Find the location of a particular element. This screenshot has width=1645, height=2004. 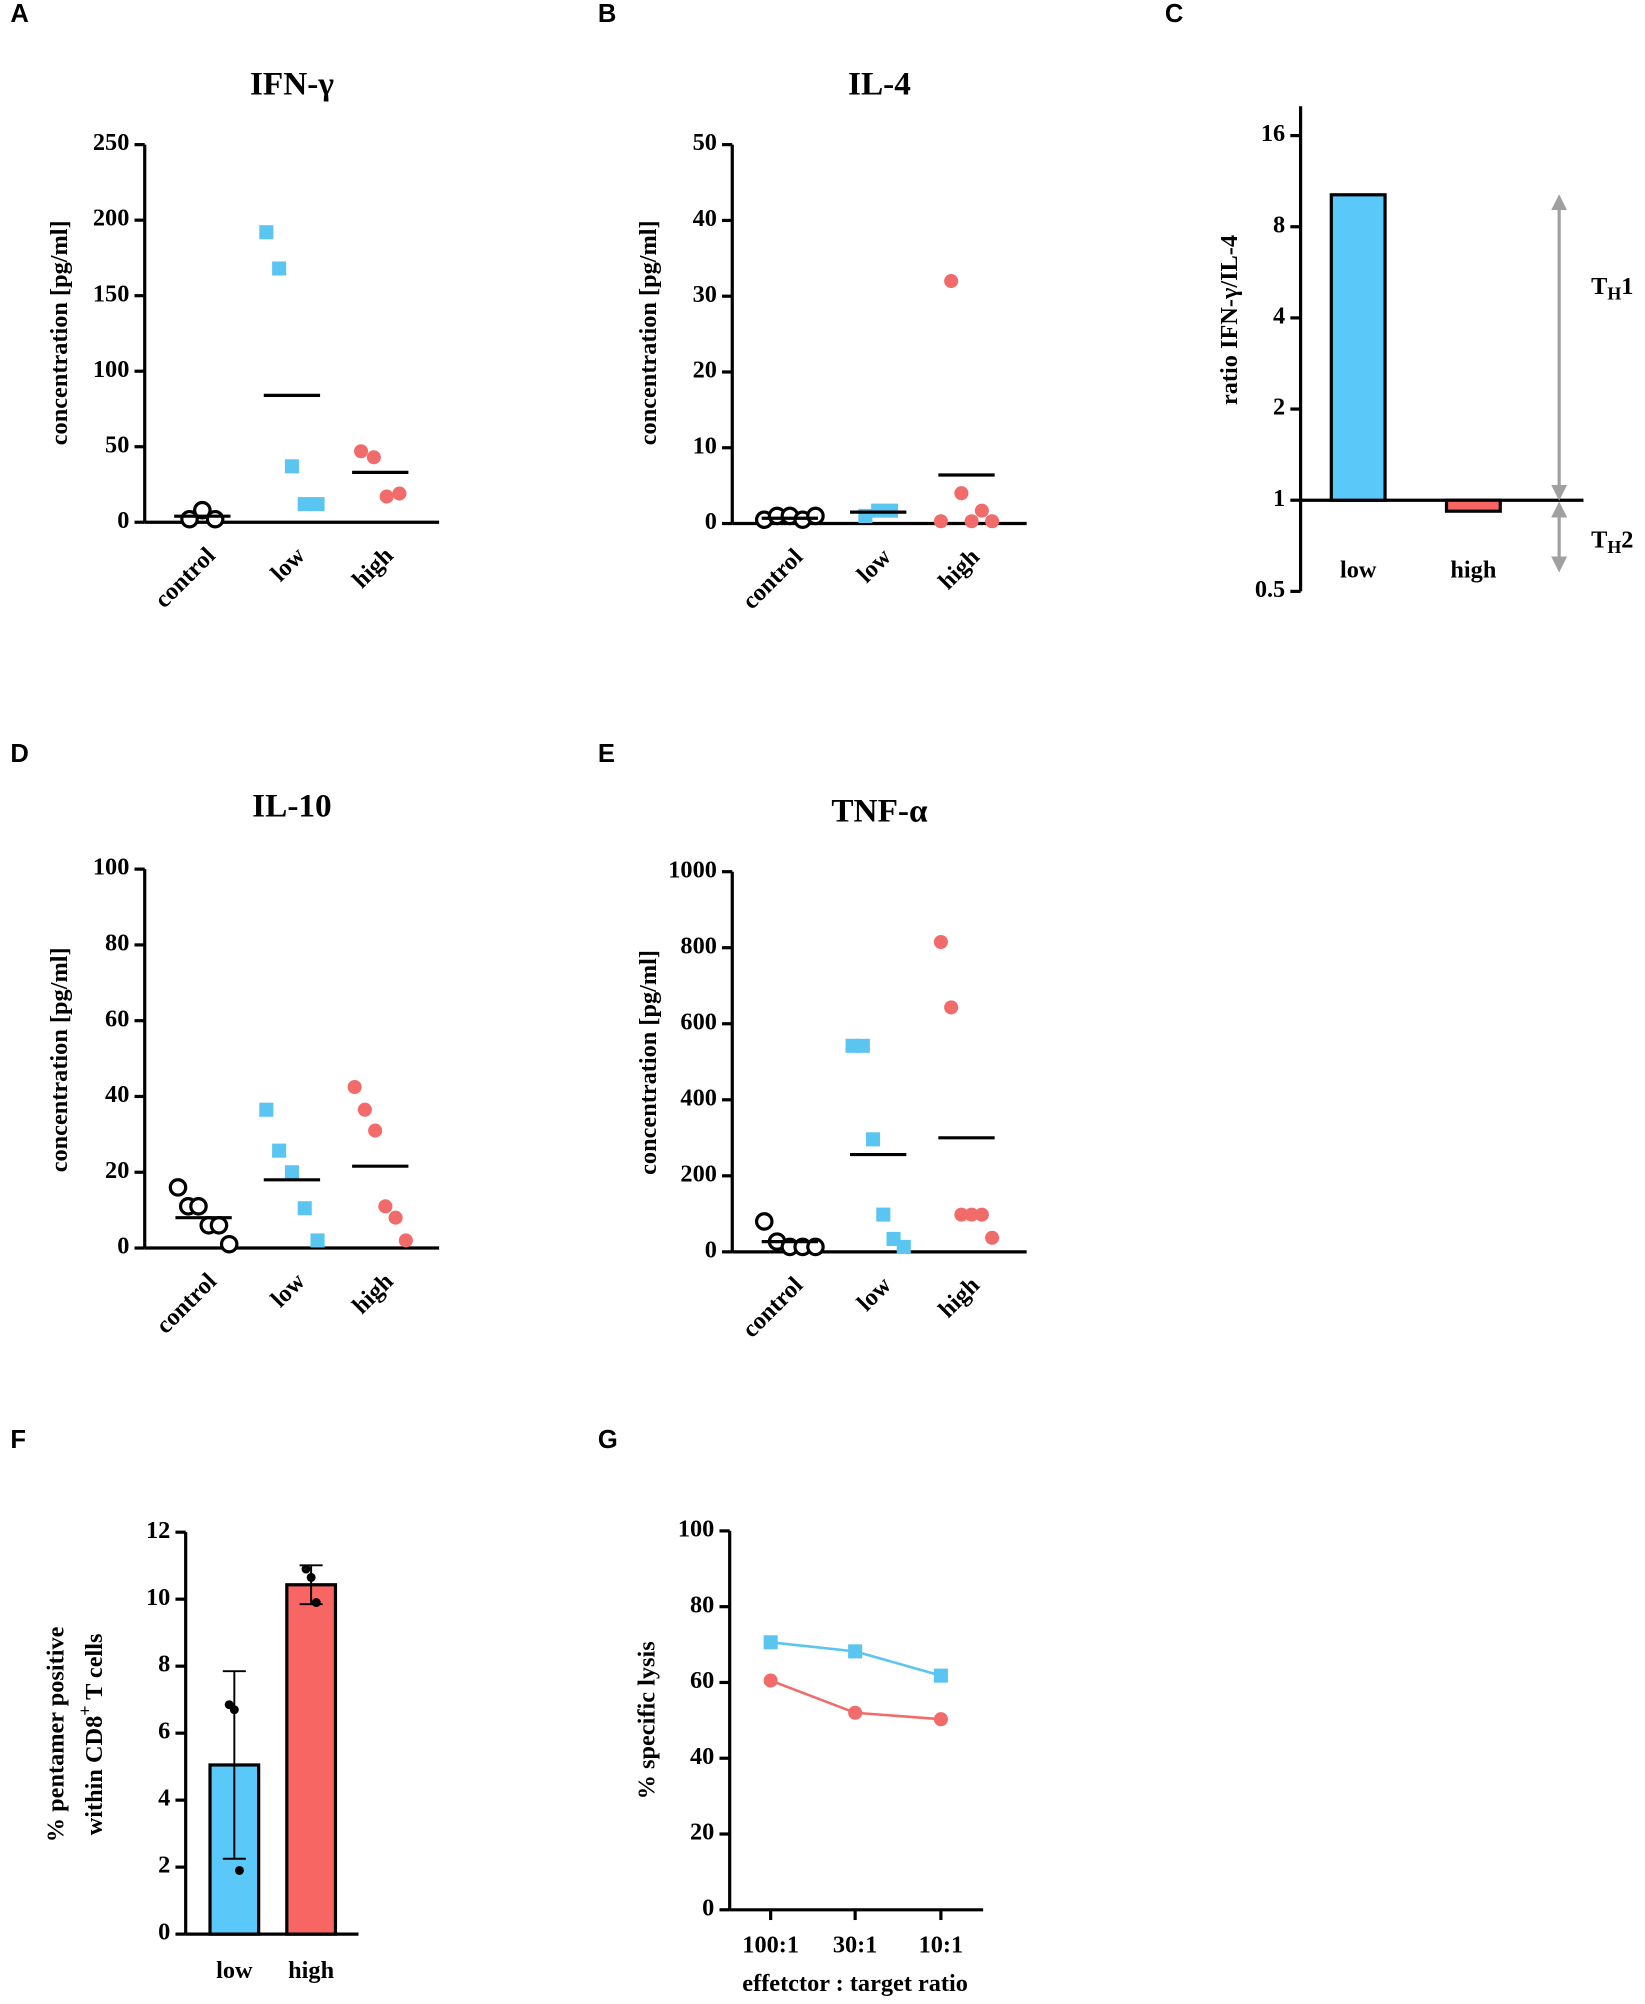

y-axis-label: ratio IFN-γ/IL-4 is located at coordinates (1229, 320).